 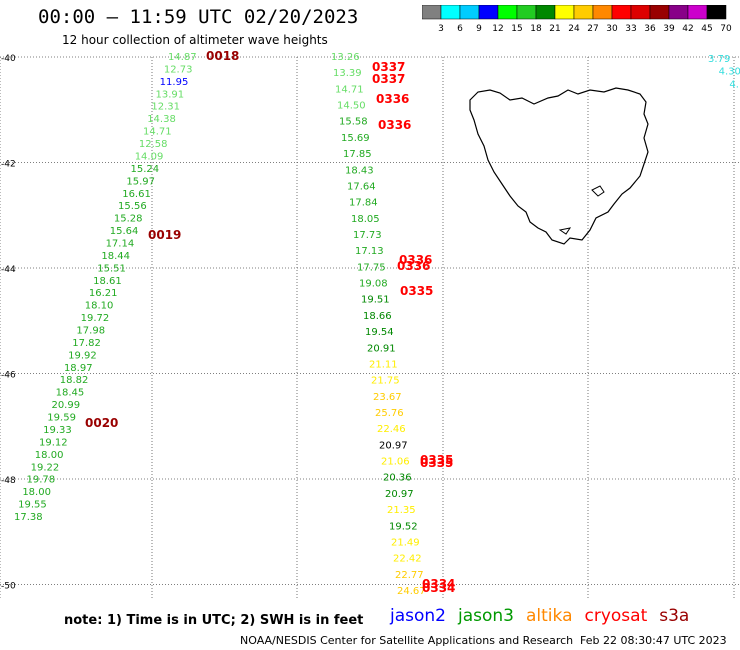 I want to click on wave-height-label: 19.59, so click(x=61, y=418).